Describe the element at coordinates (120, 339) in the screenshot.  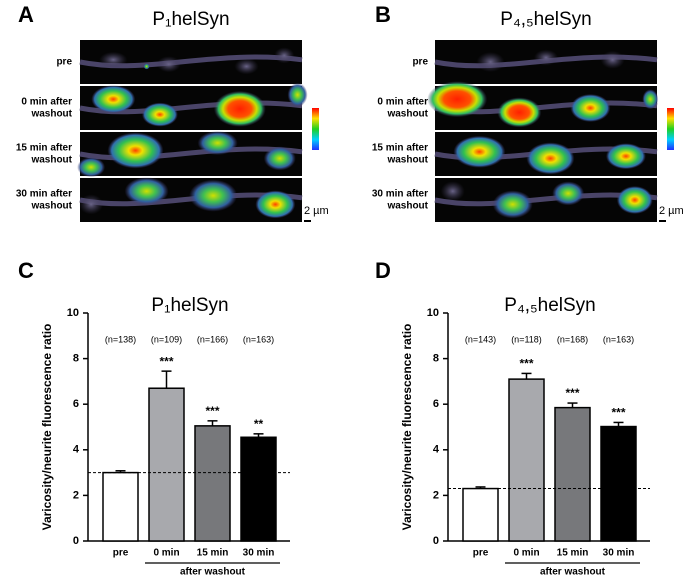
I see `n-label: (n=138)` at that location.